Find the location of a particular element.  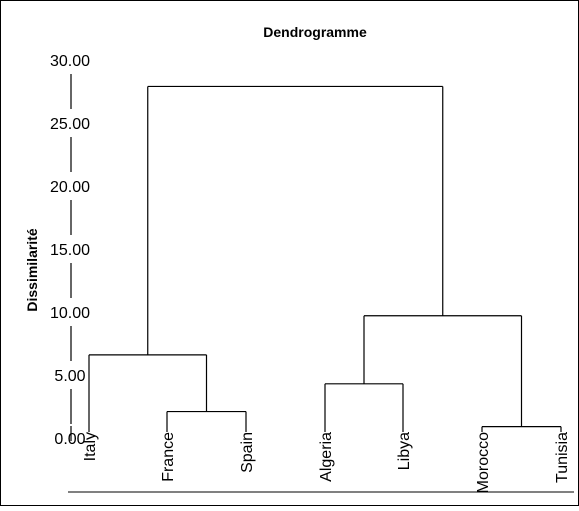

leaf-label: Spain is located at coordinates (247, 452).